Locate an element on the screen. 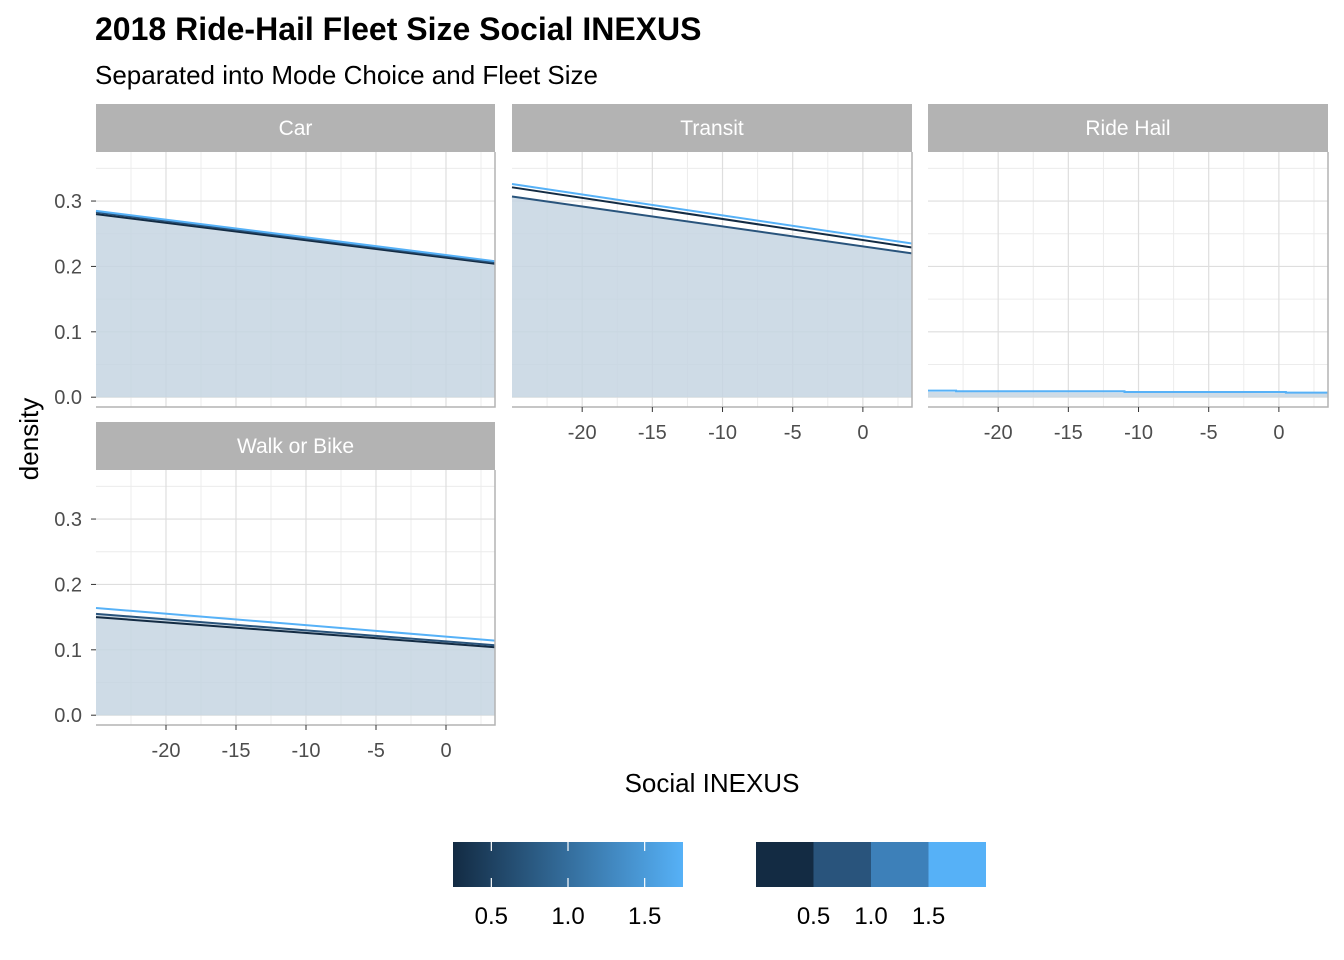  legend-step-label: 0.5 is located at coordinates (813, 916).